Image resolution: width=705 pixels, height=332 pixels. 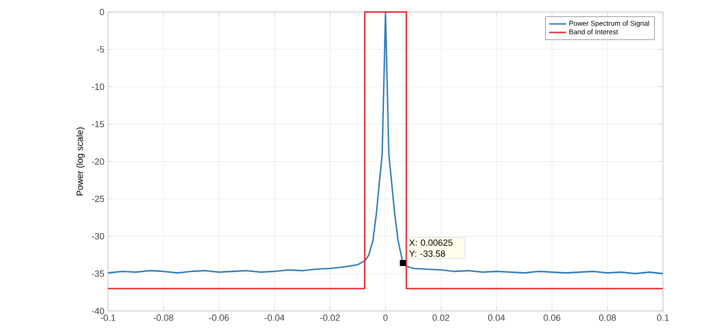 I want to click on x-tick-label: -0.1, so click(x=108, y=317).